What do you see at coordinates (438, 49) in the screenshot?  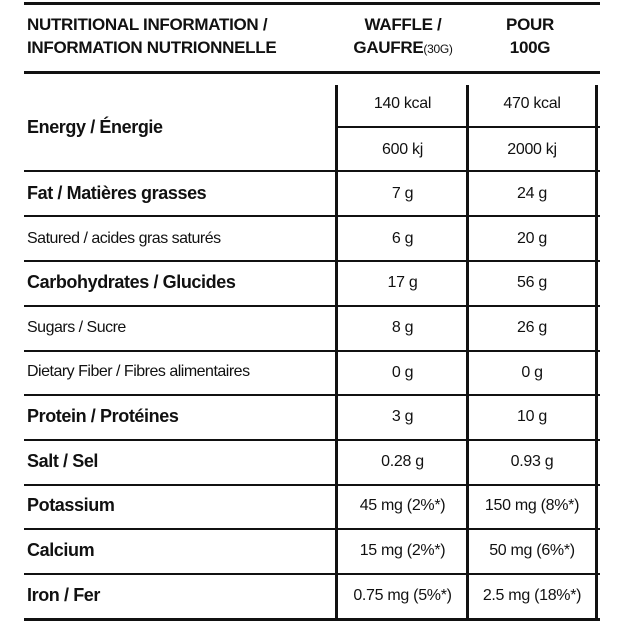 I see `waffle-serving-size: (30G)` at bounding box center [438, 49].